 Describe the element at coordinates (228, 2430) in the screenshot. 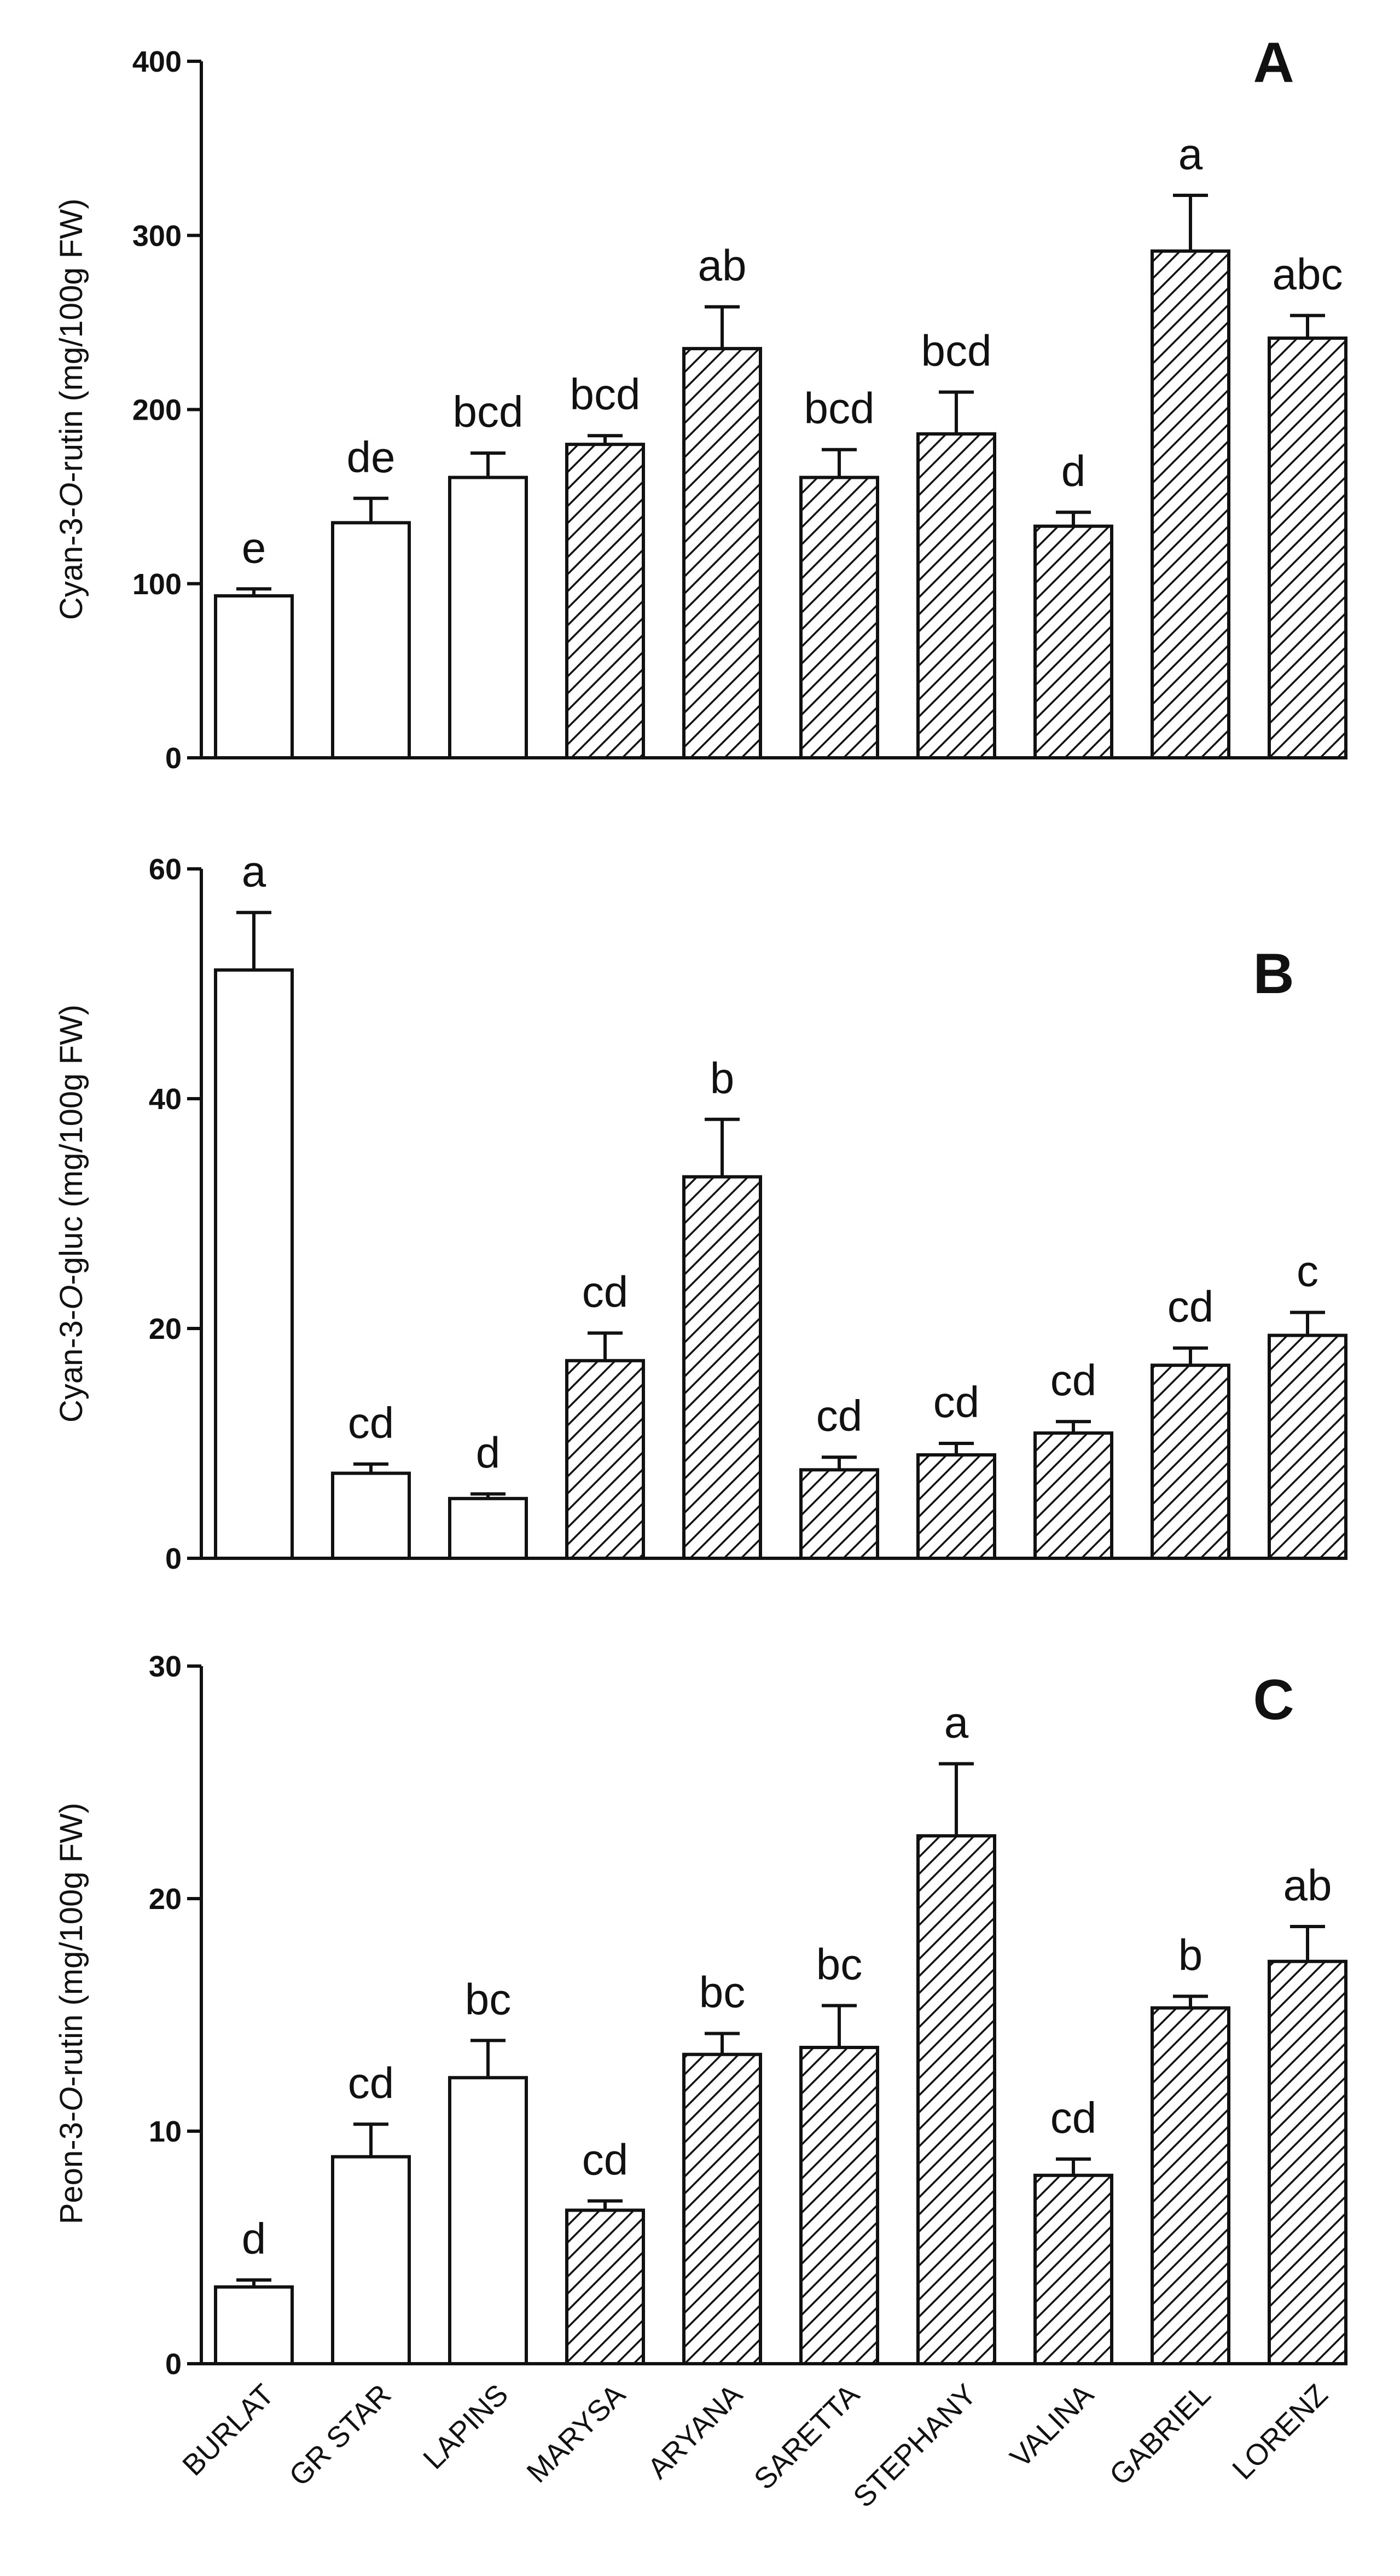

I see `category-label: BURLAT` at that location.